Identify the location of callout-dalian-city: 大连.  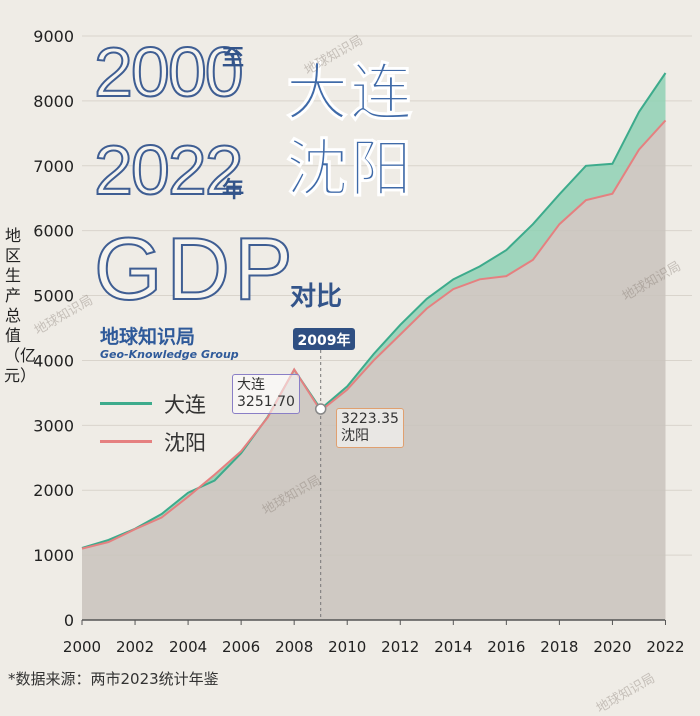
(251, 385).